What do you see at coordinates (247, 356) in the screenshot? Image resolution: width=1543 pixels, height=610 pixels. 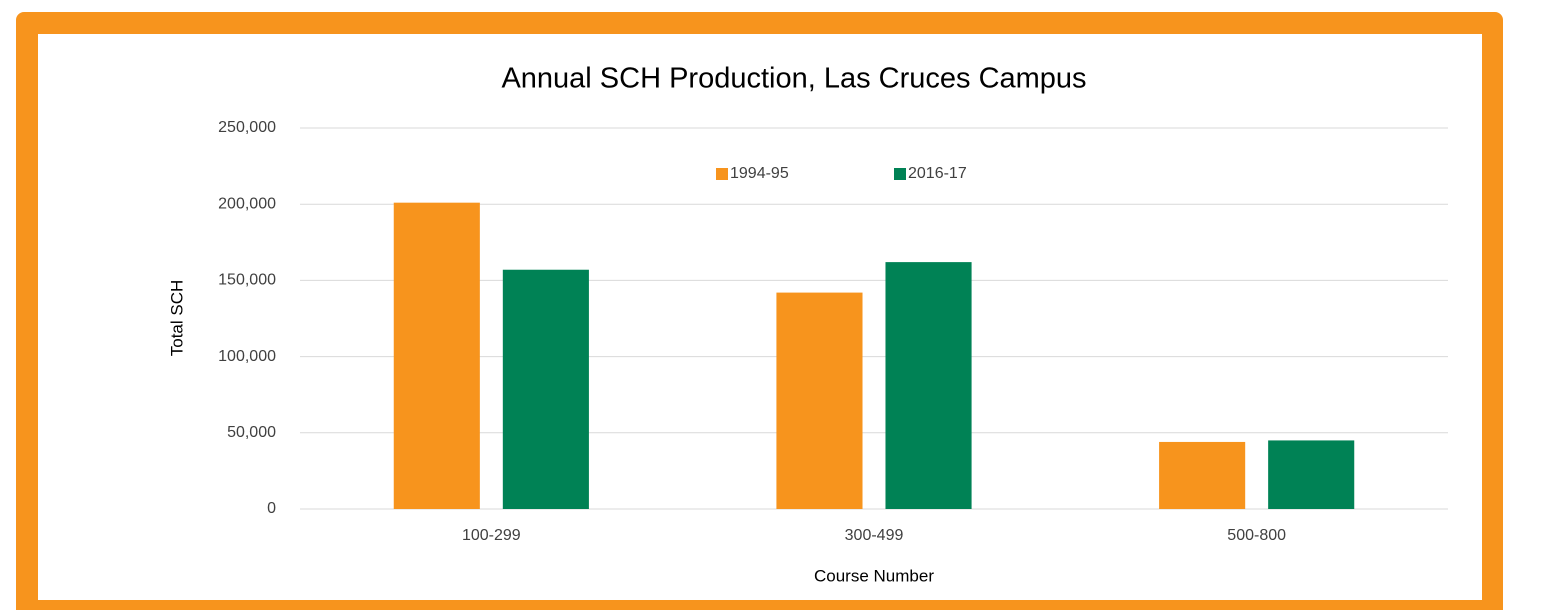 I see `y-tick-label: 100,000` at bounding box center [247, 356].